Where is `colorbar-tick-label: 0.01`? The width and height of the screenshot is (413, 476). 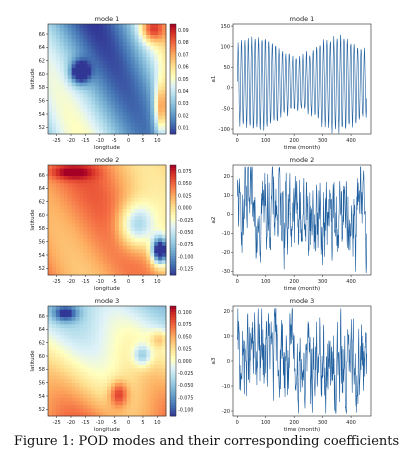 colorbar-tick-label: 0.01 is located at coordinates (183, 129).